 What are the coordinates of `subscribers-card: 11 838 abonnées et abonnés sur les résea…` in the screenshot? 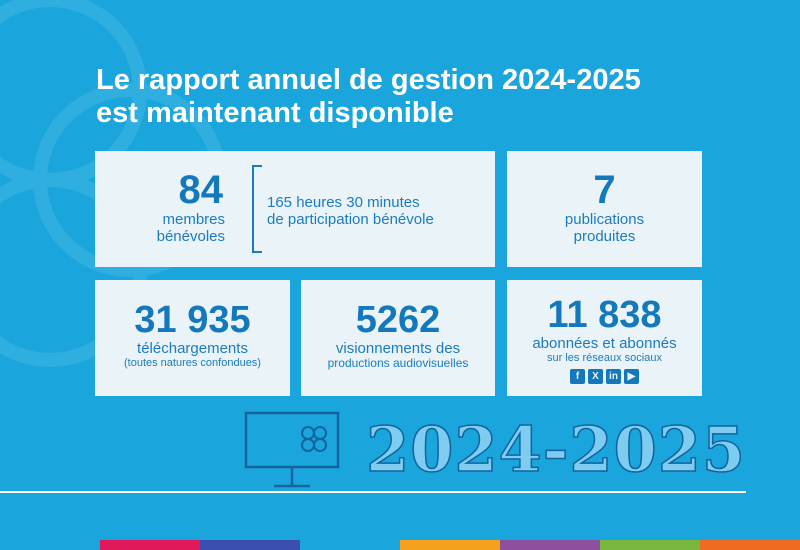 It's located at (604, 338).